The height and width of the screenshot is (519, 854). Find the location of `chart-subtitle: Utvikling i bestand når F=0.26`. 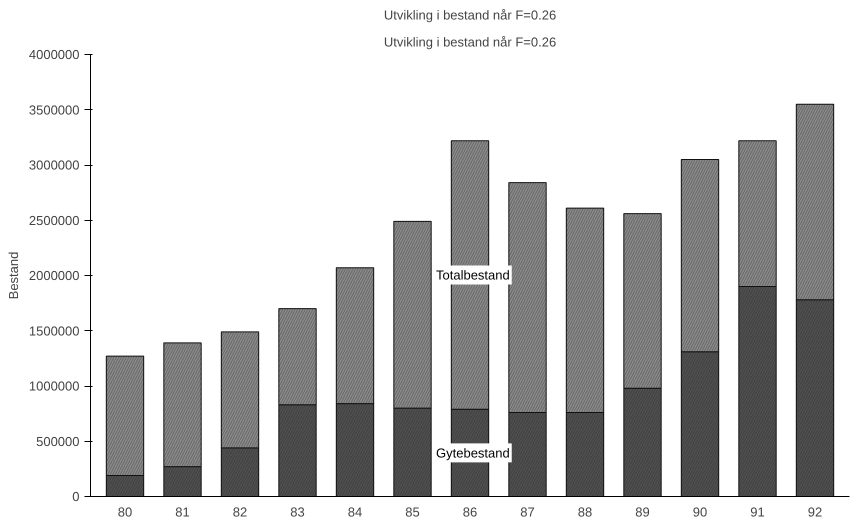

chart-subtitle: Utvikling i bestand når F=0.26 is located at coordinates (470, 42).